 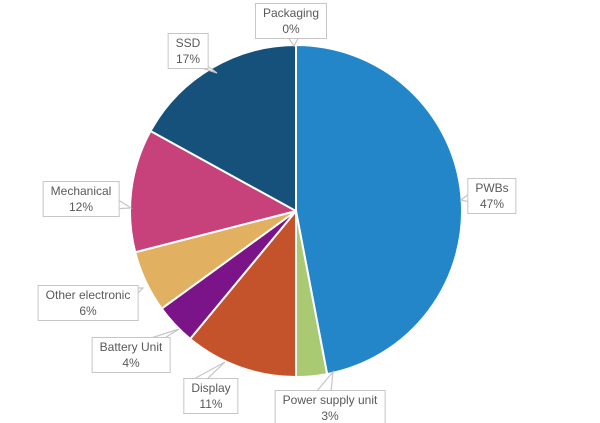 I want to click on callout-mechanical-label: Mechanical, so click(x=81, y=191).